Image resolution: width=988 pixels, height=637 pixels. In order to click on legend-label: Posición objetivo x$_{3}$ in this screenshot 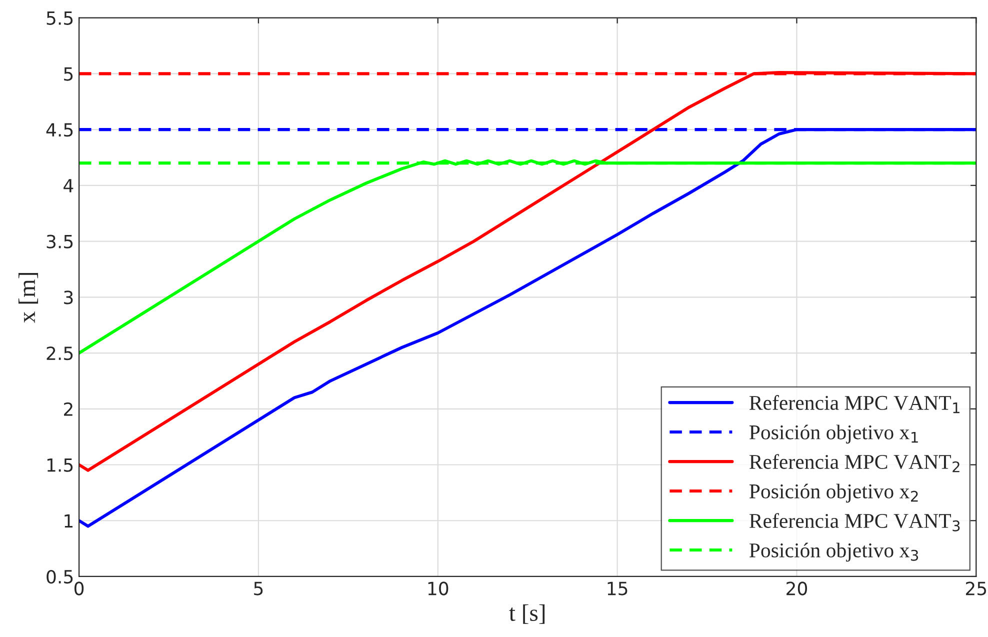, I will do `click(833, 552)`.